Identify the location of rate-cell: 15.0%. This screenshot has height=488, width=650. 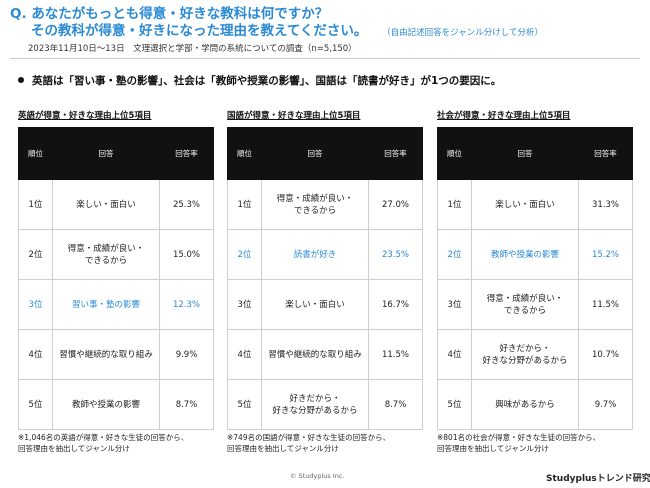
(186, 254).